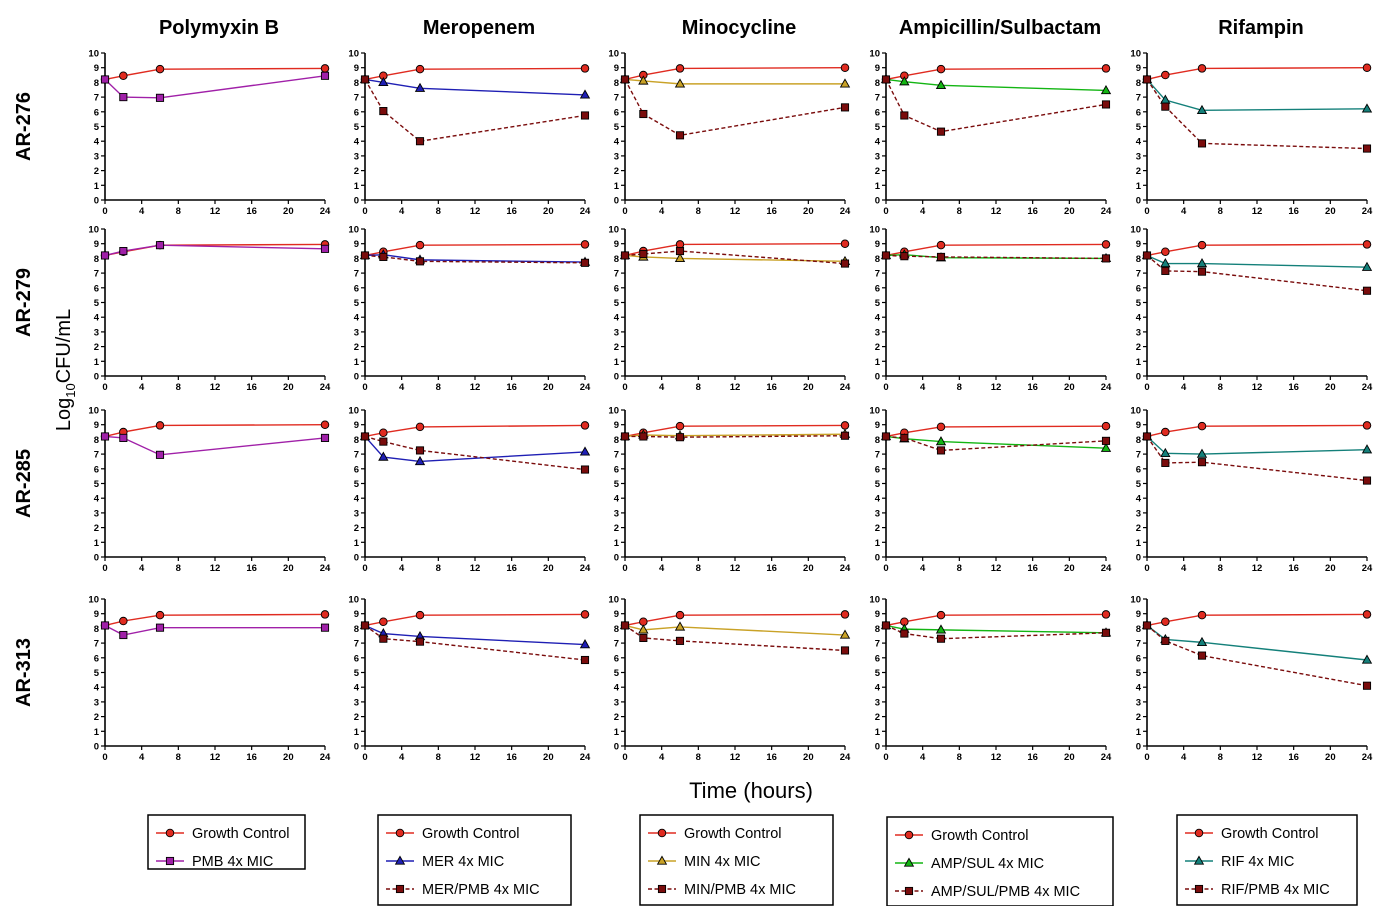  What do you see at coordinates (980, 836) in the screenshot?
I see `legend-label: Growth Control` at bounding box center [980, 836].